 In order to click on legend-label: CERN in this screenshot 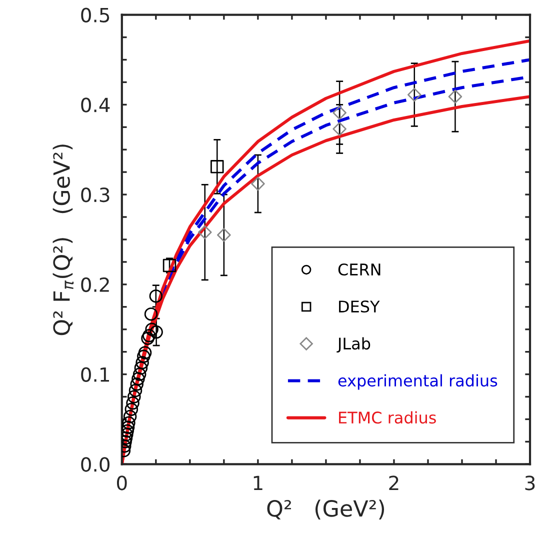, I will do `click(359, 269)`.